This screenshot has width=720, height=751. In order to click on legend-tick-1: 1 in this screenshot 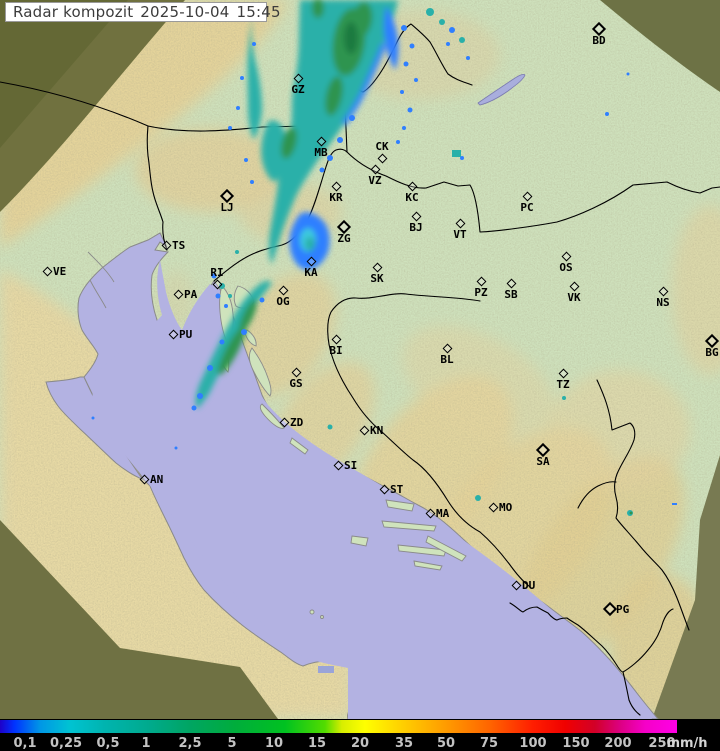, I will do `click(146, 743)`.